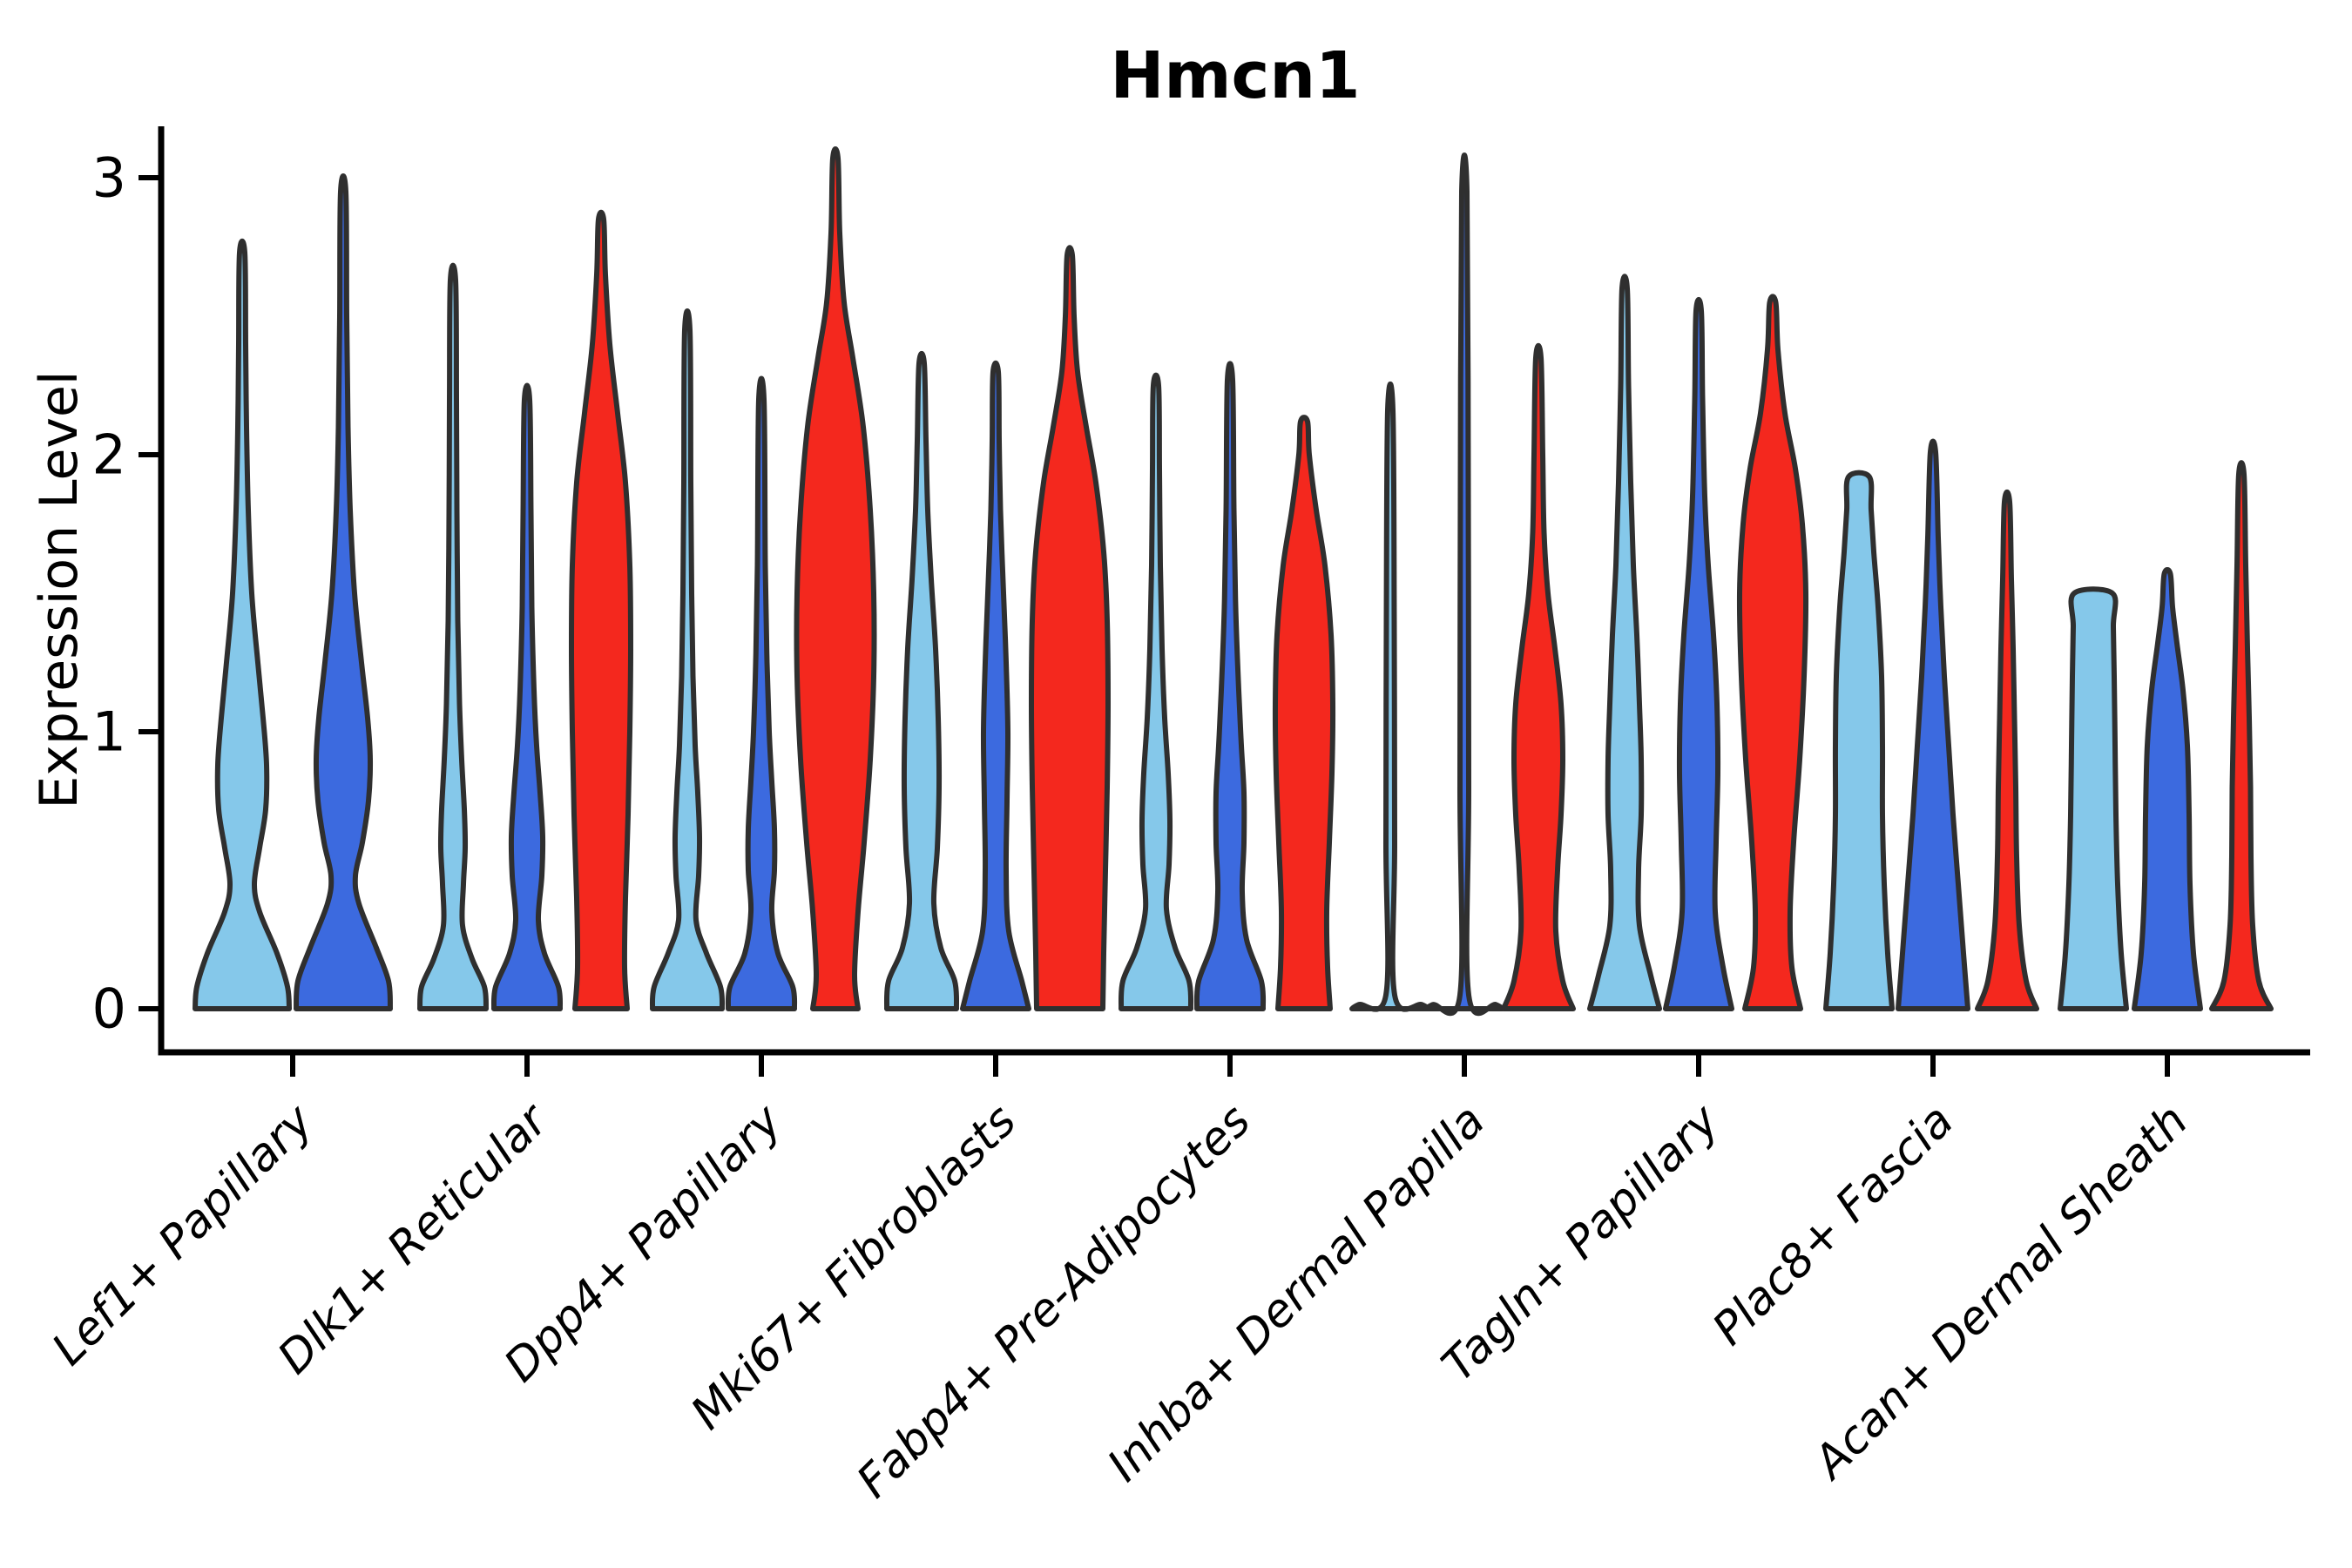 The image size is (2352, 1568). I want to click on violin-fabp4-pre-adipocytes-skyblue, so click(1156, 692).